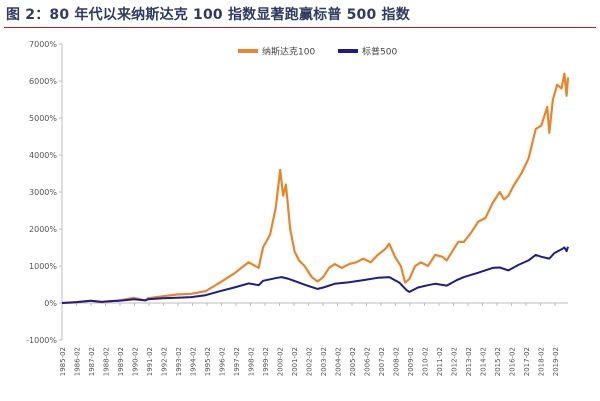 This screenshot has height=401, width=600. What do you see at coordinates (237, 361) in the screenshot?
I see `x-tick-label: 1997-02` at bounding box center [237, 361].